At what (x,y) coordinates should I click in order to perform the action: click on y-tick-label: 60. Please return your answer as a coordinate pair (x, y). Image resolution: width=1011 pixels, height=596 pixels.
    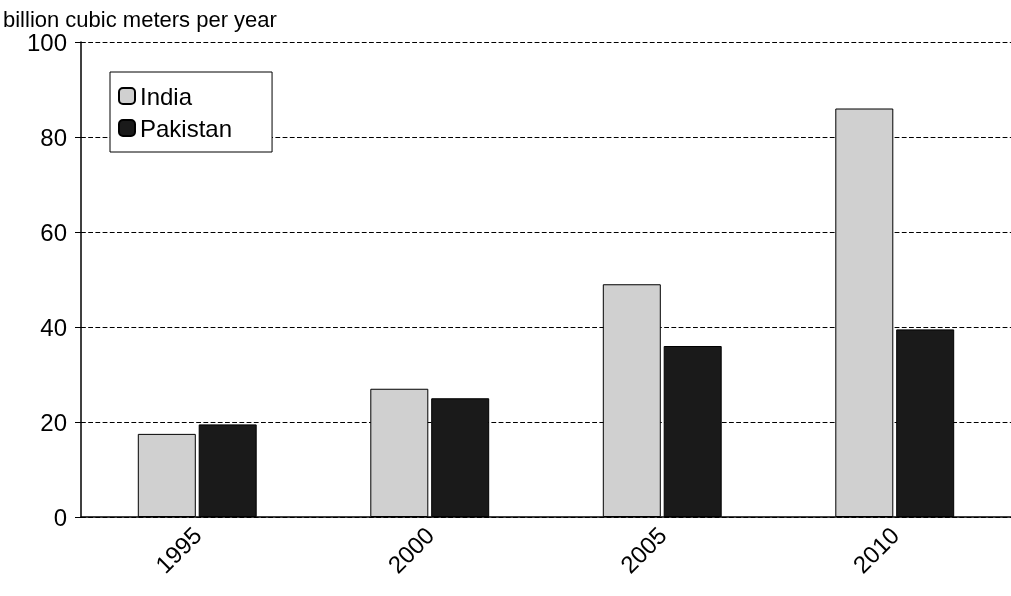
    Looking at the image, I should click on (53, 232).